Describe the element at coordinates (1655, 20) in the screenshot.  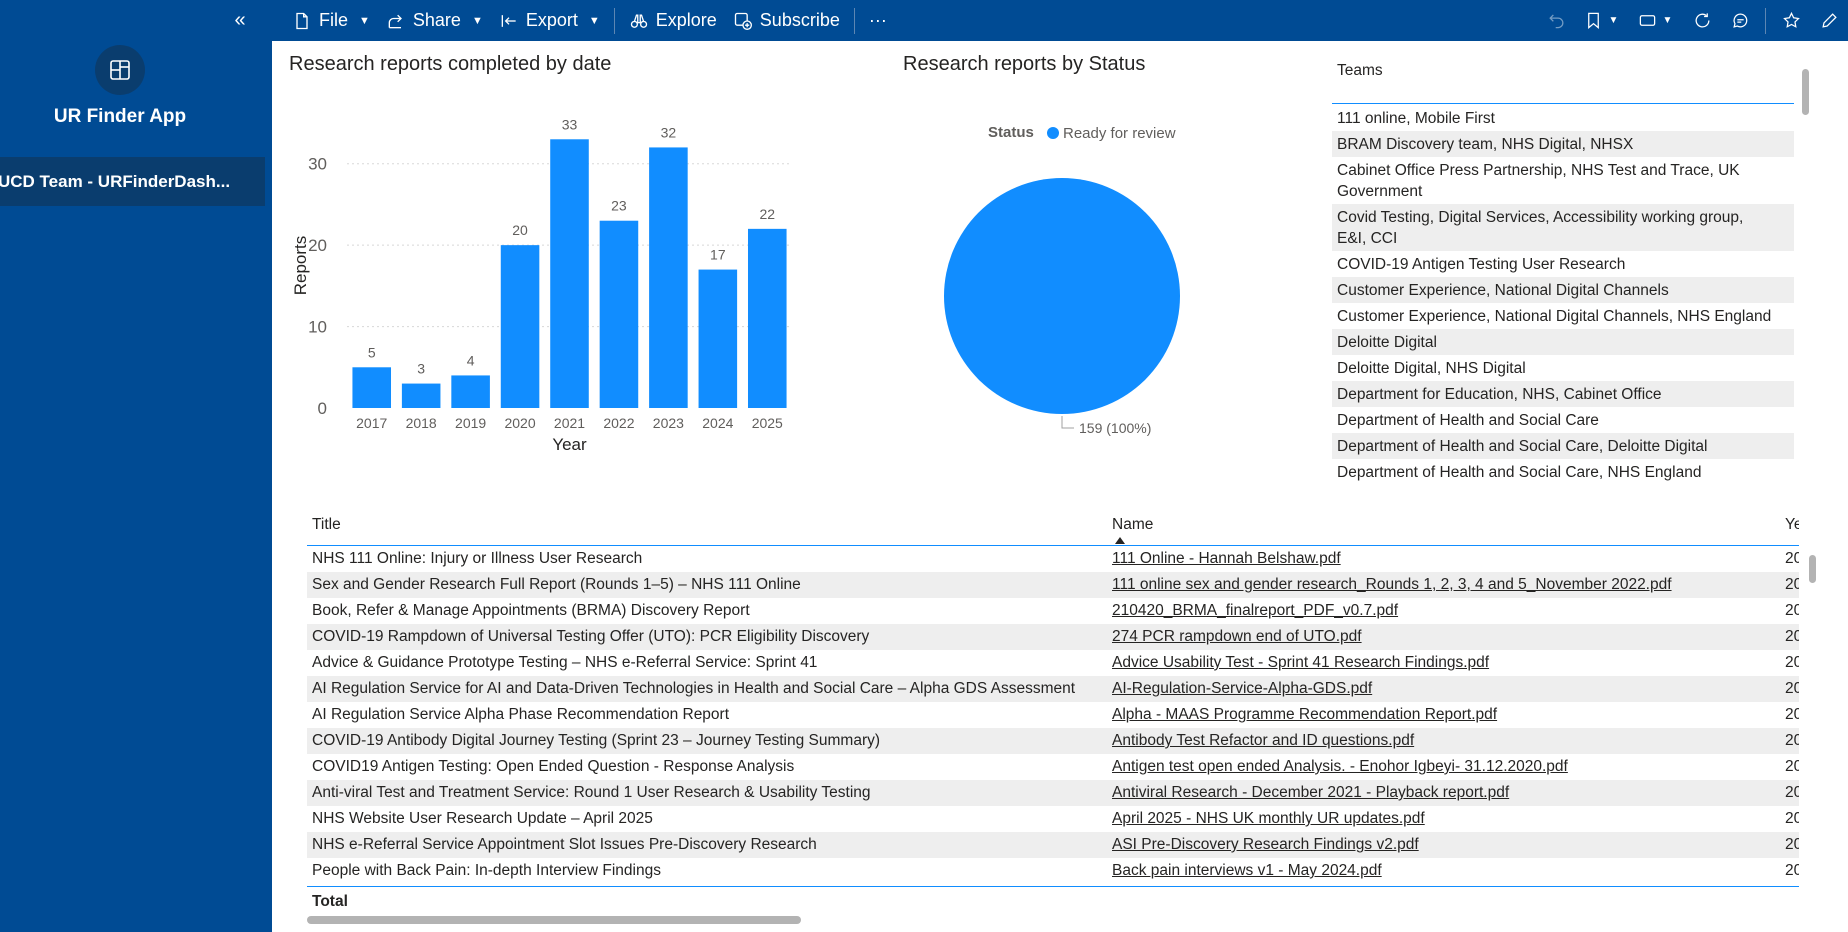
I see `view-button: ▼` at that location.